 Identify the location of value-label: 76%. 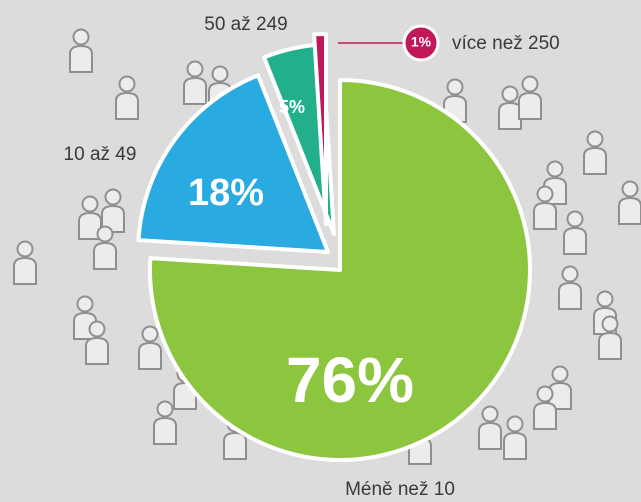
(350, 380).